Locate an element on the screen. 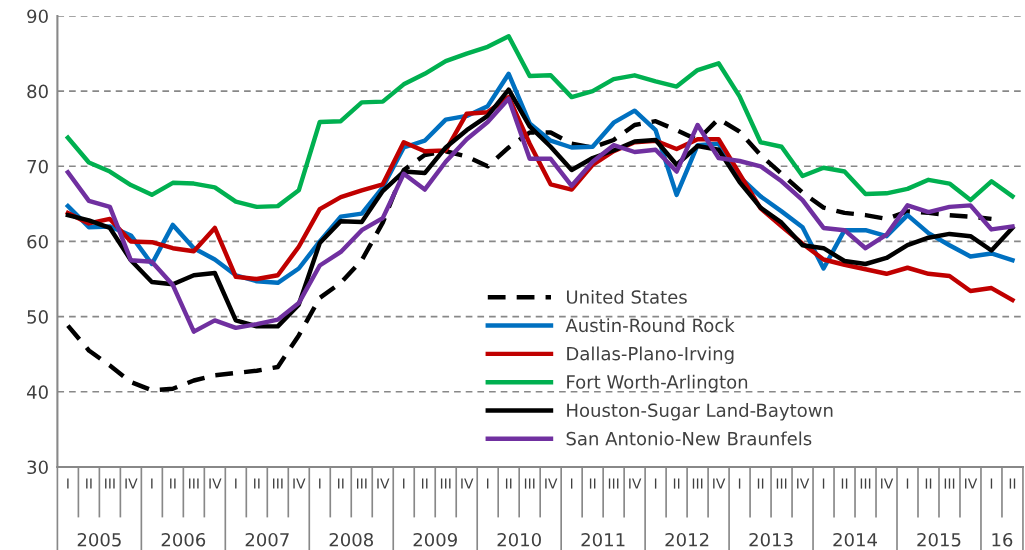 This screenshot has width=1025, height=550. text: 2007 is located at coordinates (267, 539).